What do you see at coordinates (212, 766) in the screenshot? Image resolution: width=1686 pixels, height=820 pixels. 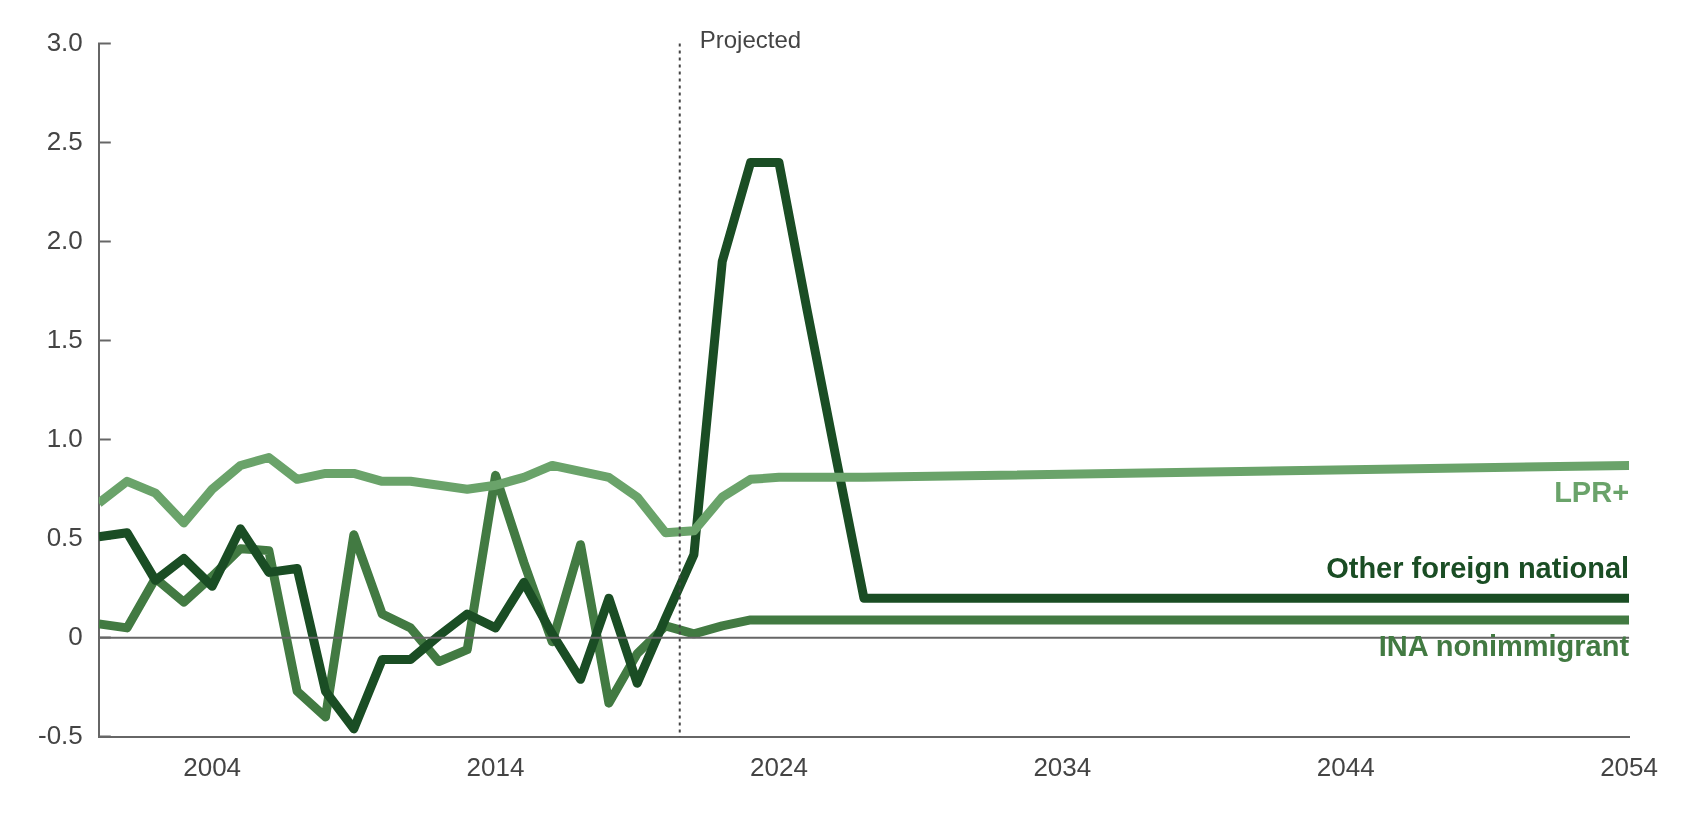 I see `x-tick-label: 2004` at bounding box center [212, 766].